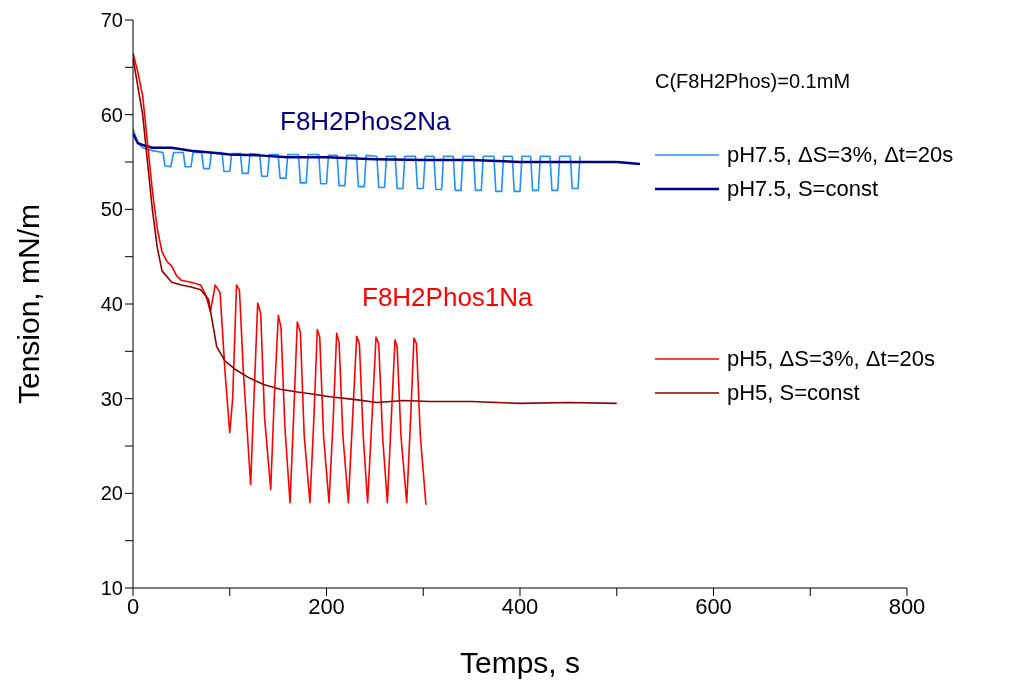 This screenshot has height=695, width=1009. Describe the element at coordinates (111, 20) in the screenshot. I see `y-tick-label: 70` at that location.